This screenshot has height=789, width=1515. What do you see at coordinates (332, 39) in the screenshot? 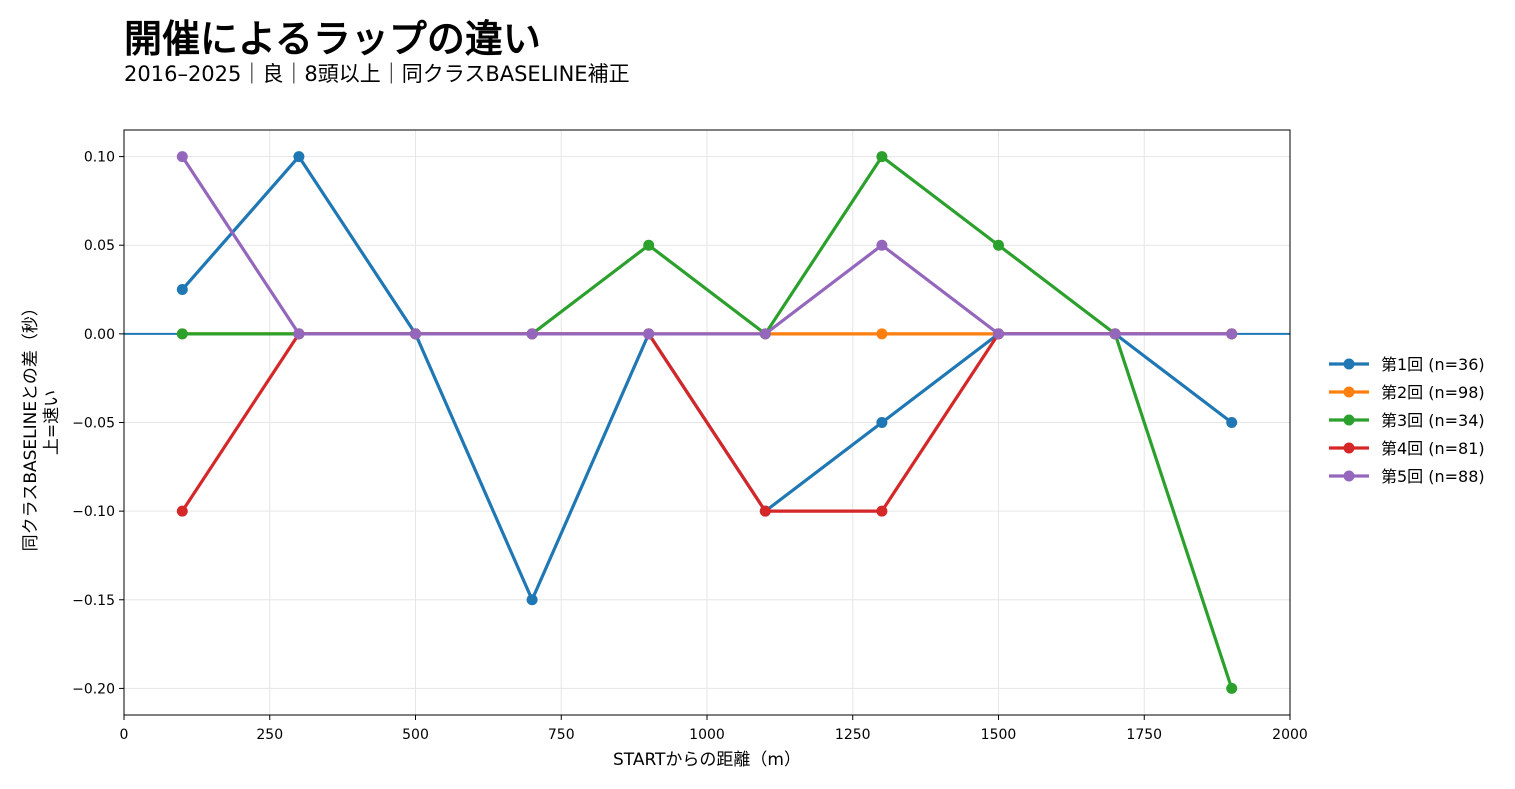
I see `chart-title: 開催によるラップの違い` at bounding box center [332, 39].